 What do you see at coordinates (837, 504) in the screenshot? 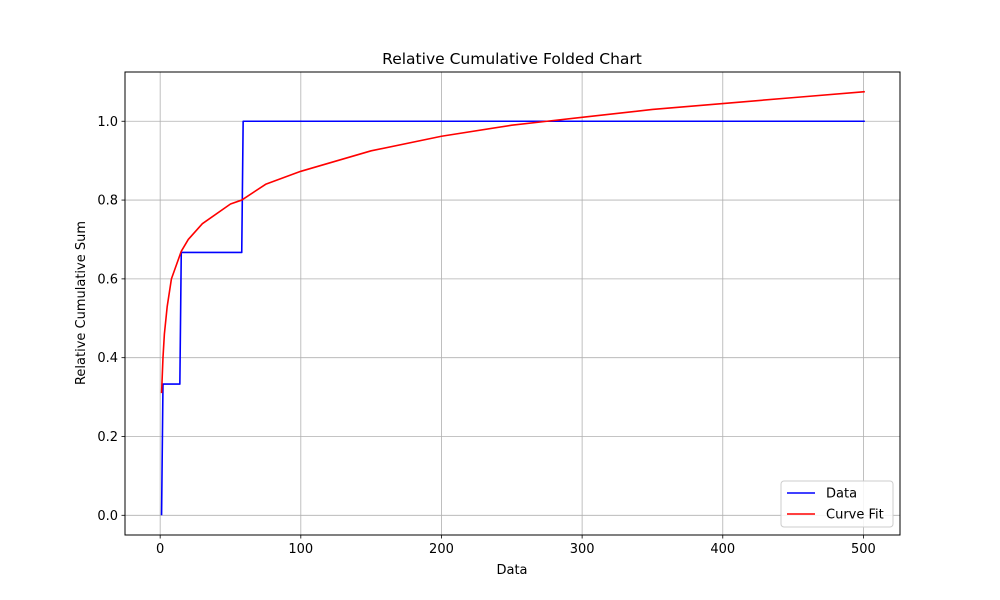
I see `legend: Data Curve Fit` at bounding box center [837, 504].